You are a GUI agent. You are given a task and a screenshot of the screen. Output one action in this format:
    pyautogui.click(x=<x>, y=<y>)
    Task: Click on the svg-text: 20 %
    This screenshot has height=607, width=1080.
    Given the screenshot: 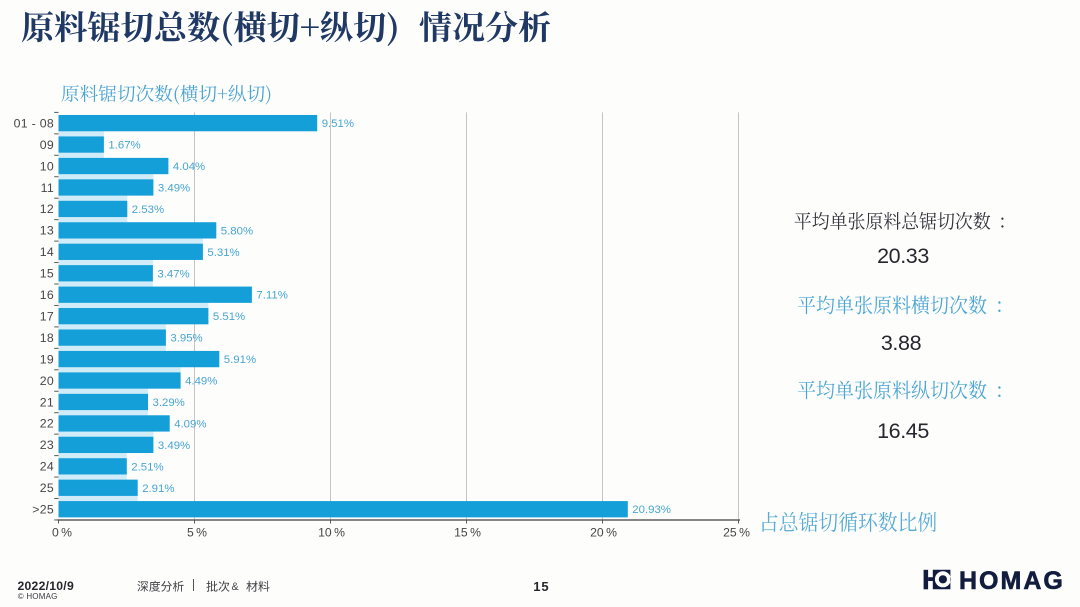 What is the action you would take?
    pyautogui.click(x=603, y=532)
    